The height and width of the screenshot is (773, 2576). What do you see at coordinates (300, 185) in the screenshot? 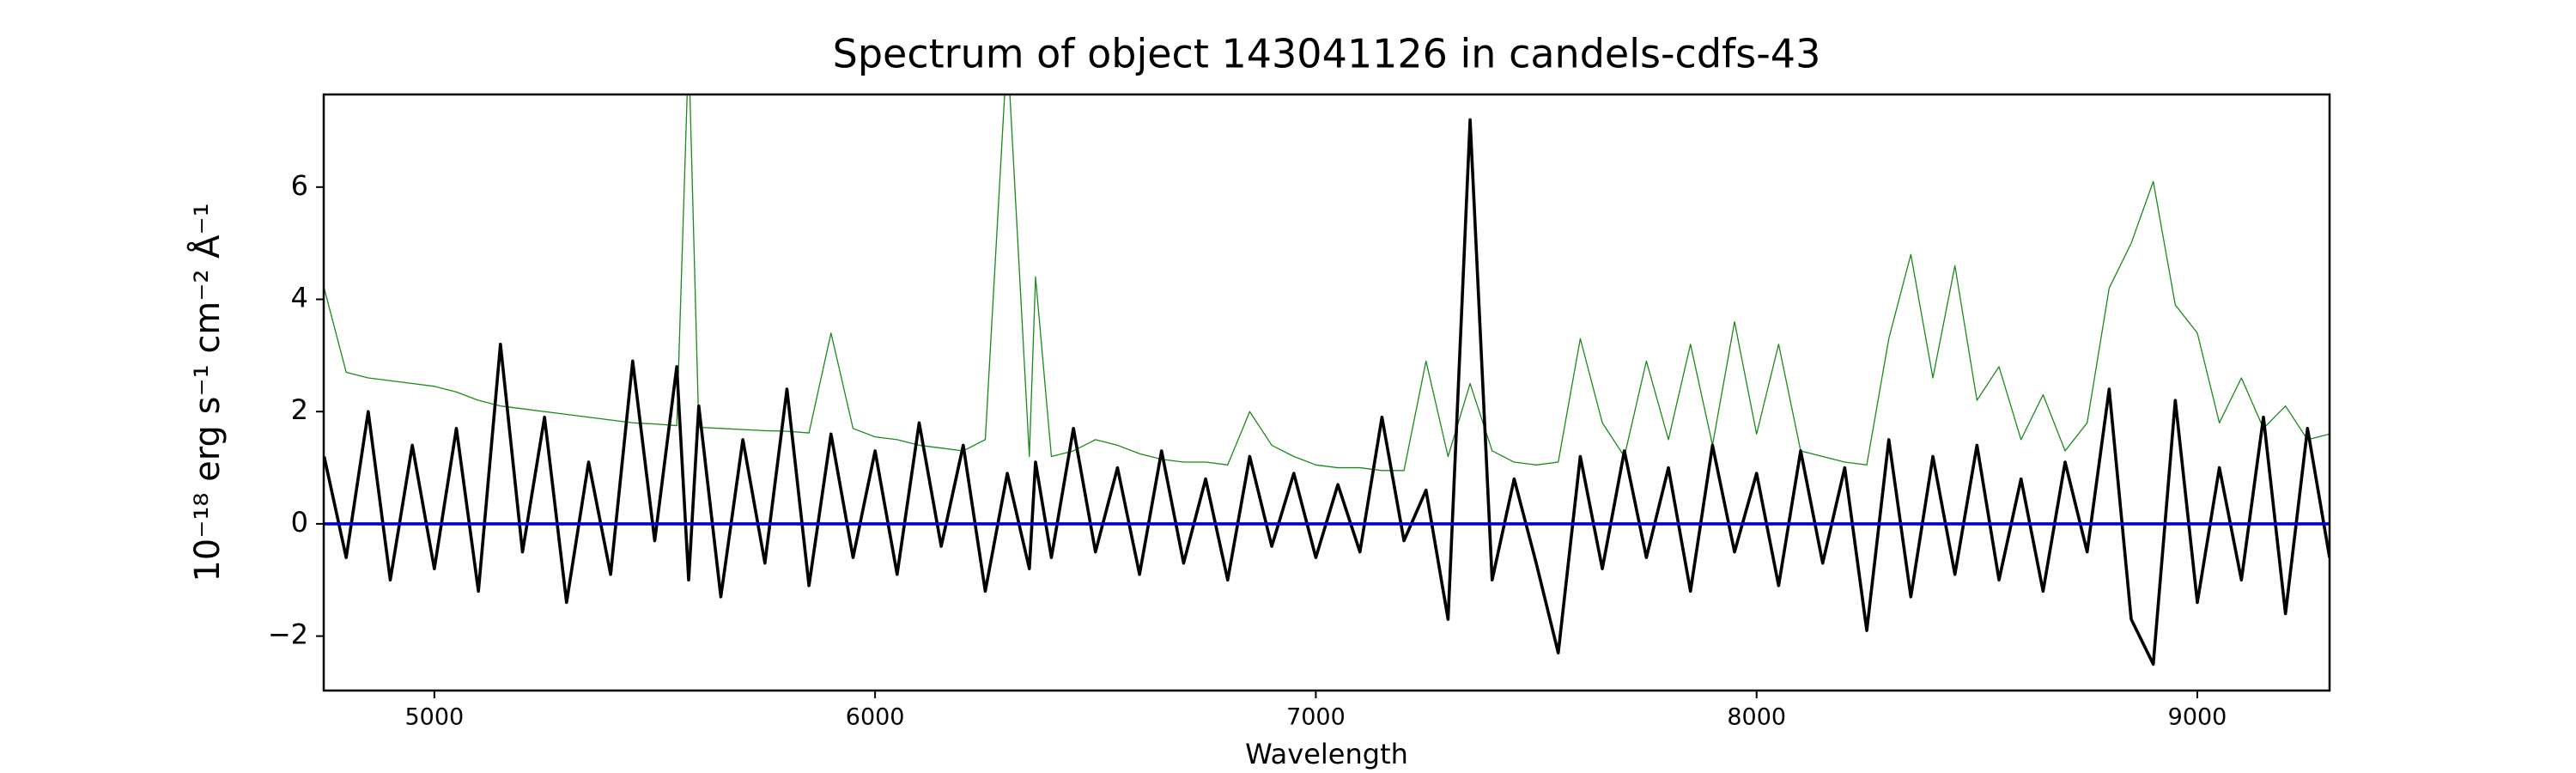
I see `y-tick-label: 6` at bounding box center [300, 185].